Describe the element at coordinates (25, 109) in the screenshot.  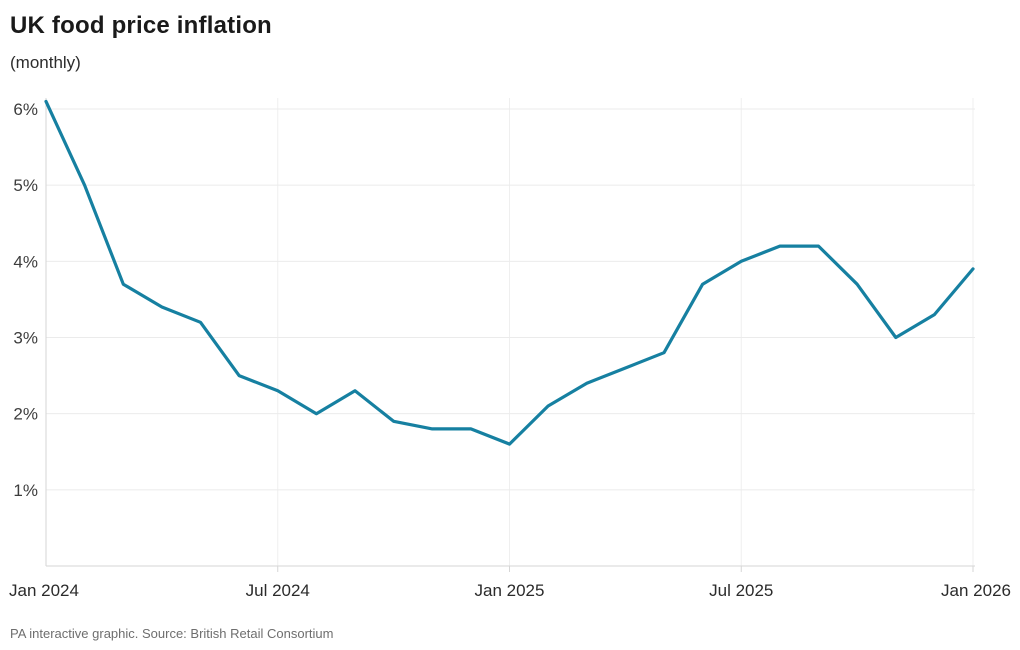
I see `y-axis-tick-label: 6%` at that location.